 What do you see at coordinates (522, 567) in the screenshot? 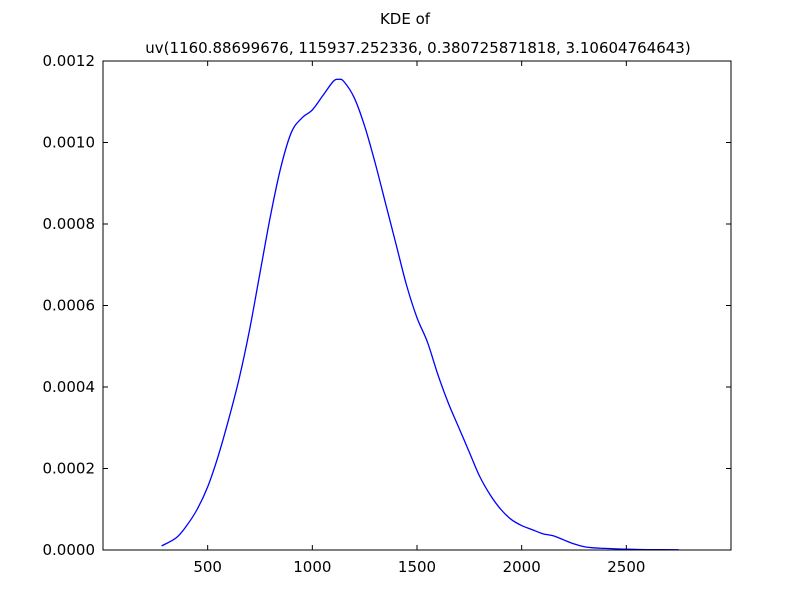
I see `x-tick-label: 2000` at bounding box center [522, 567].